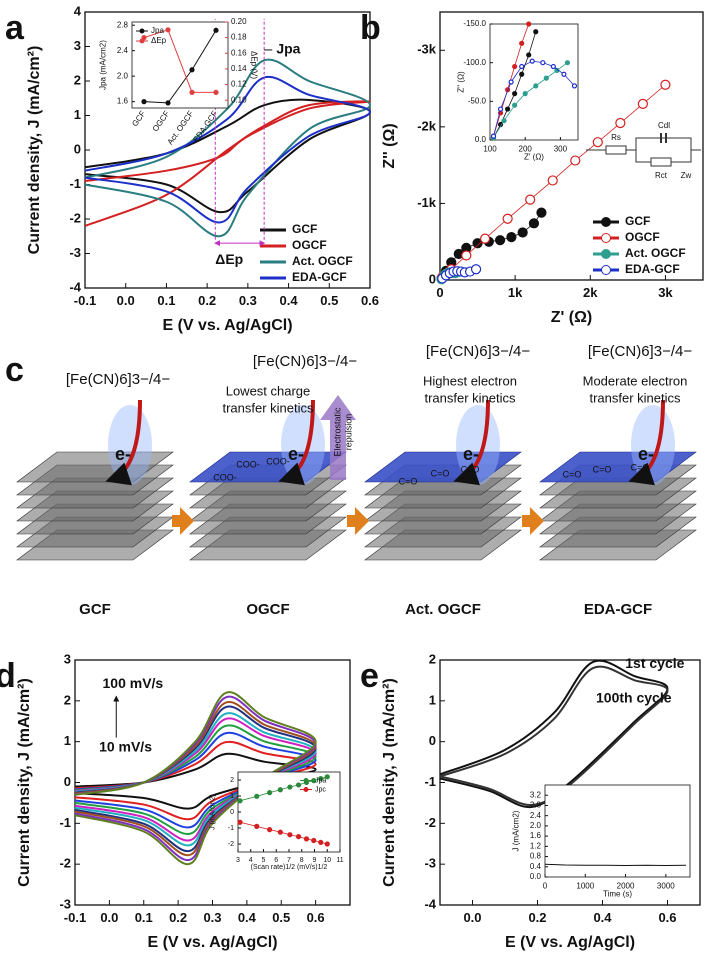  Describe the element at coordinates (536, 794) in the screenshot. I see `y-tick-label: 3.2` at that location.